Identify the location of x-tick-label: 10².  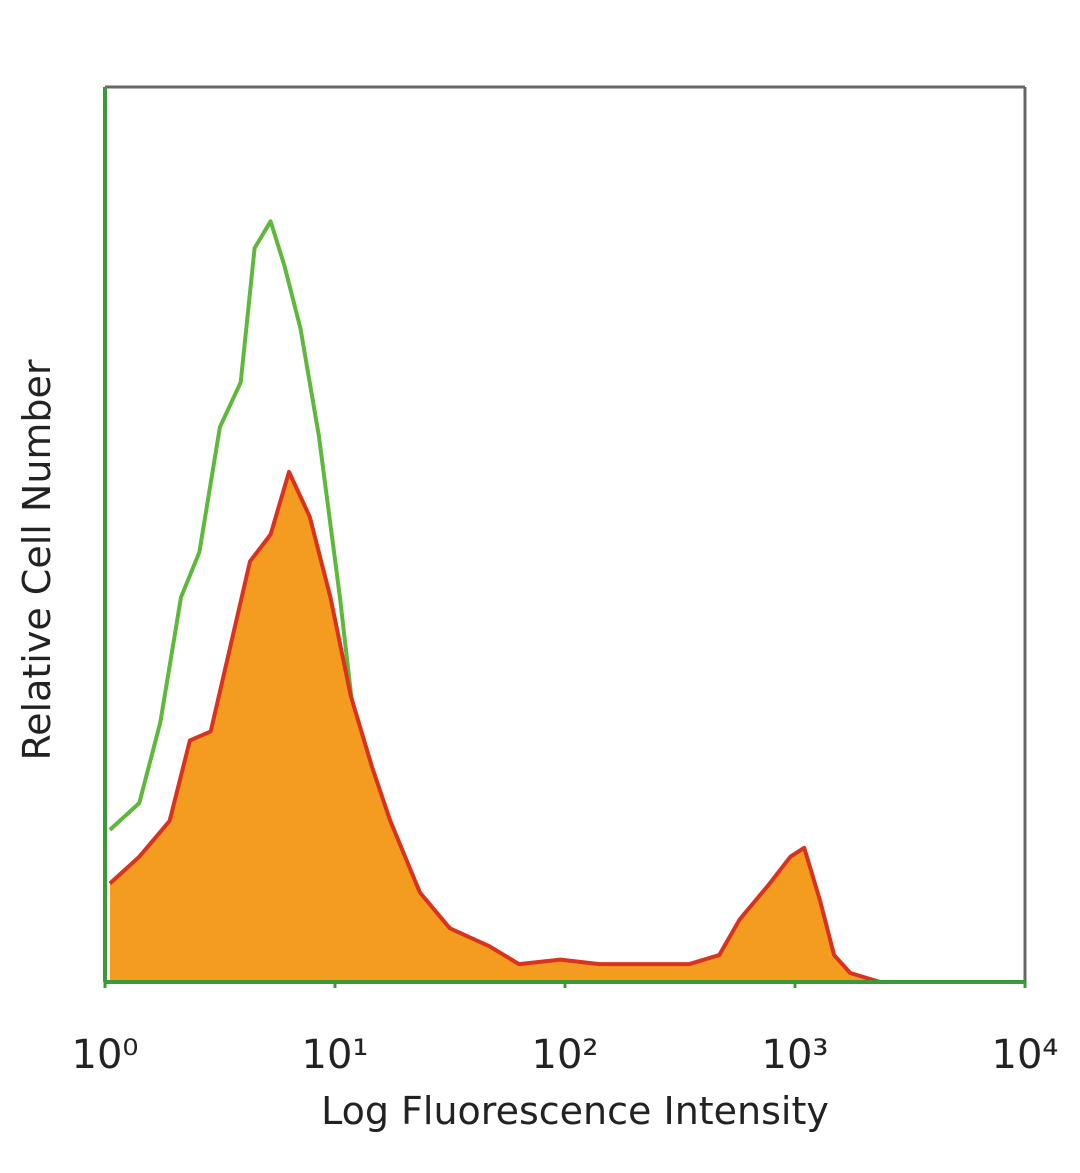
(565, 1055).